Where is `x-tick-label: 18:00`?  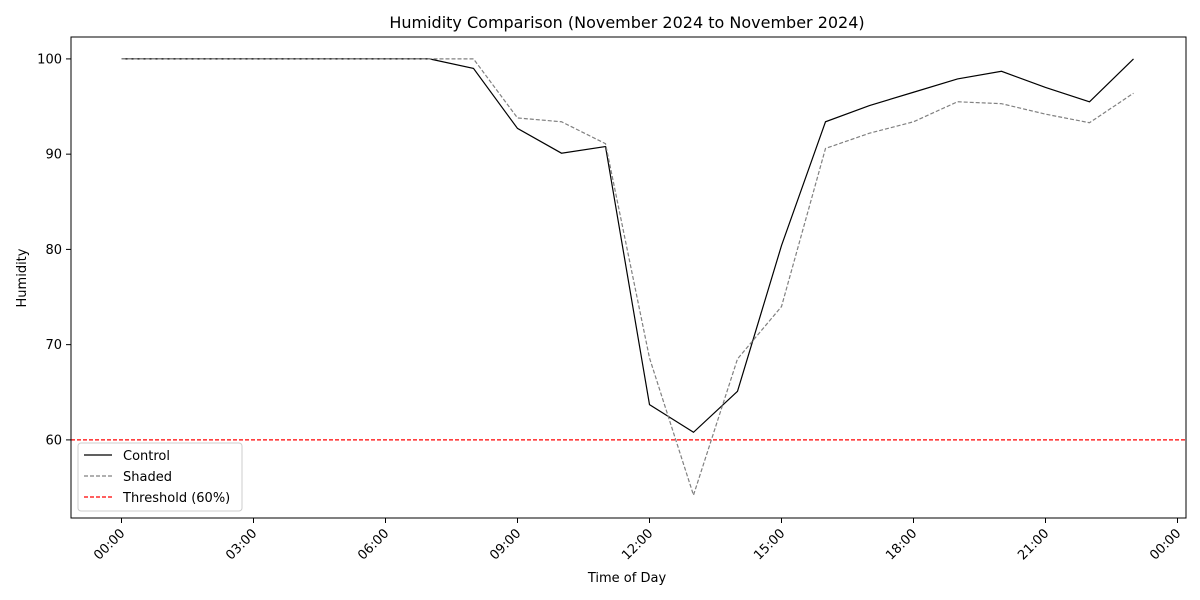 x-tick-label: 18:00 is located at coordinates (901, 544).